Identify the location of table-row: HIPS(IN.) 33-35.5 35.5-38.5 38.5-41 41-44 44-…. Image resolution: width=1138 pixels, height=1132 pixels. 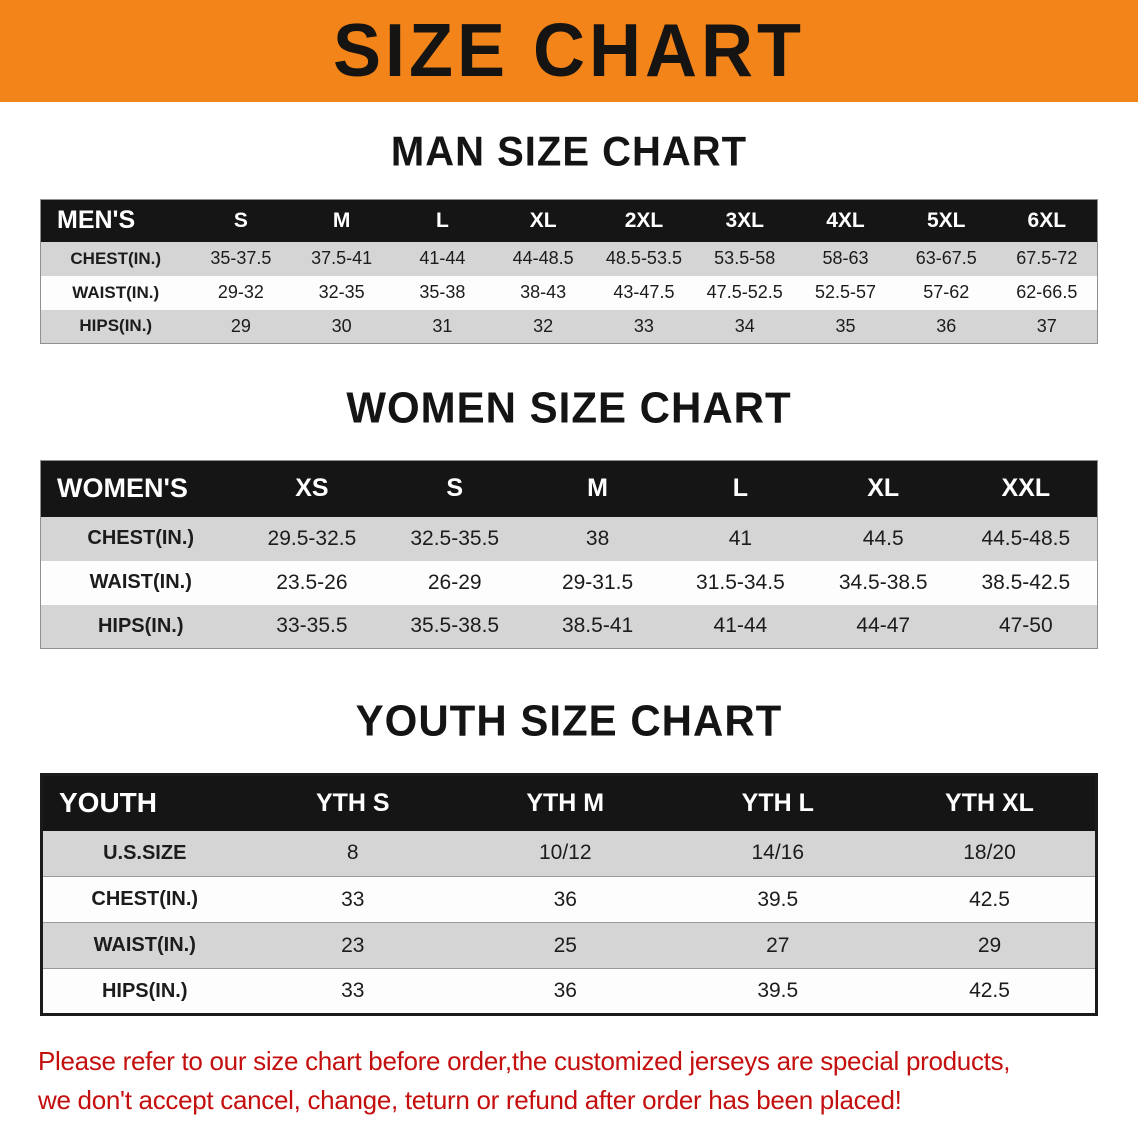
(569, 626).